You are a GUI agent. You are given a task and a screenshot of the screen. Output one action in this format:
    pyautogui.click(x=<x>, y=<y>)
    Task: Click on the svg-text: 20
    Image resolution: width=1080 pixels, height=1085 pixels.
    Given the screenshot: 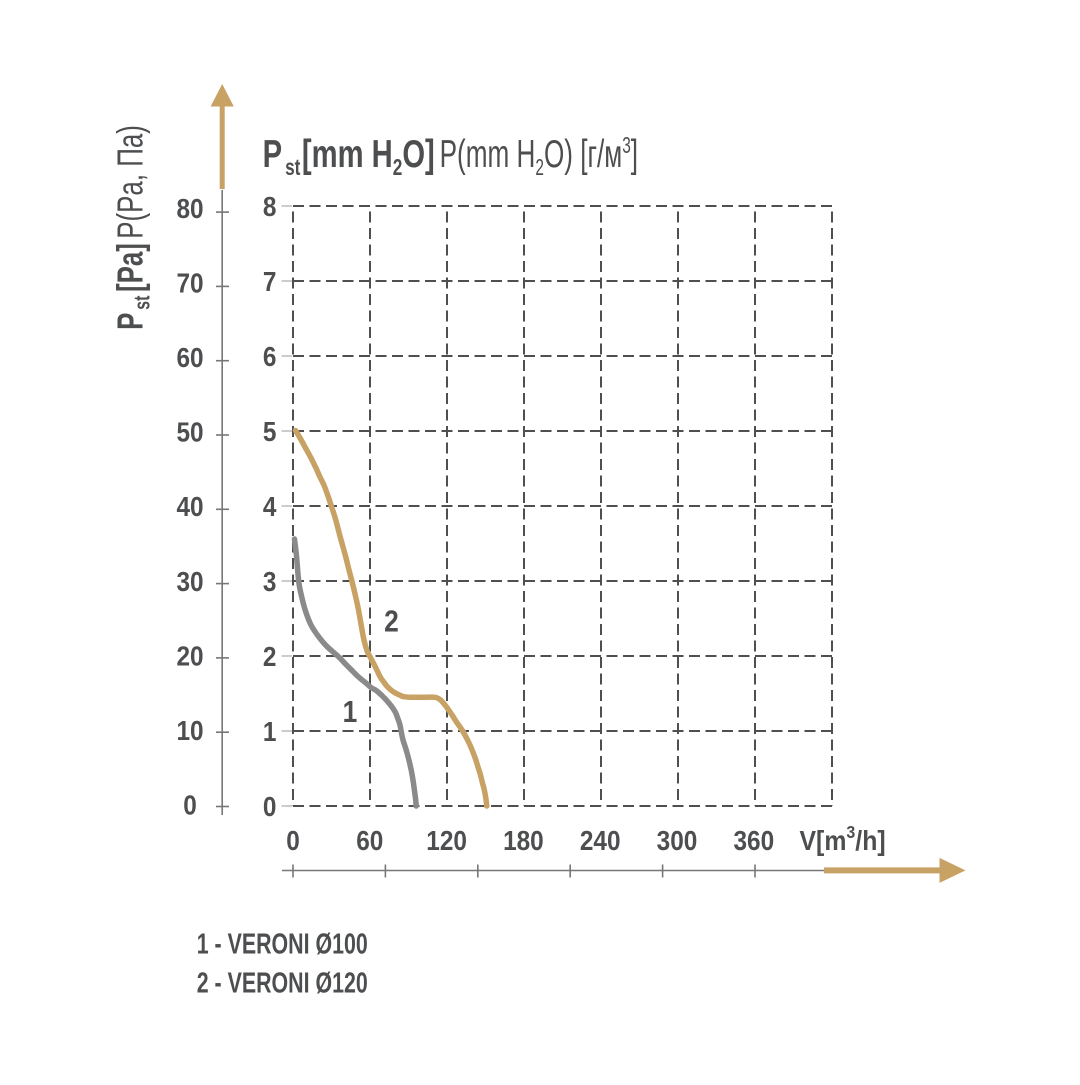 What is the action you would take?
    pyautogui.click(x=189, y=656)
    